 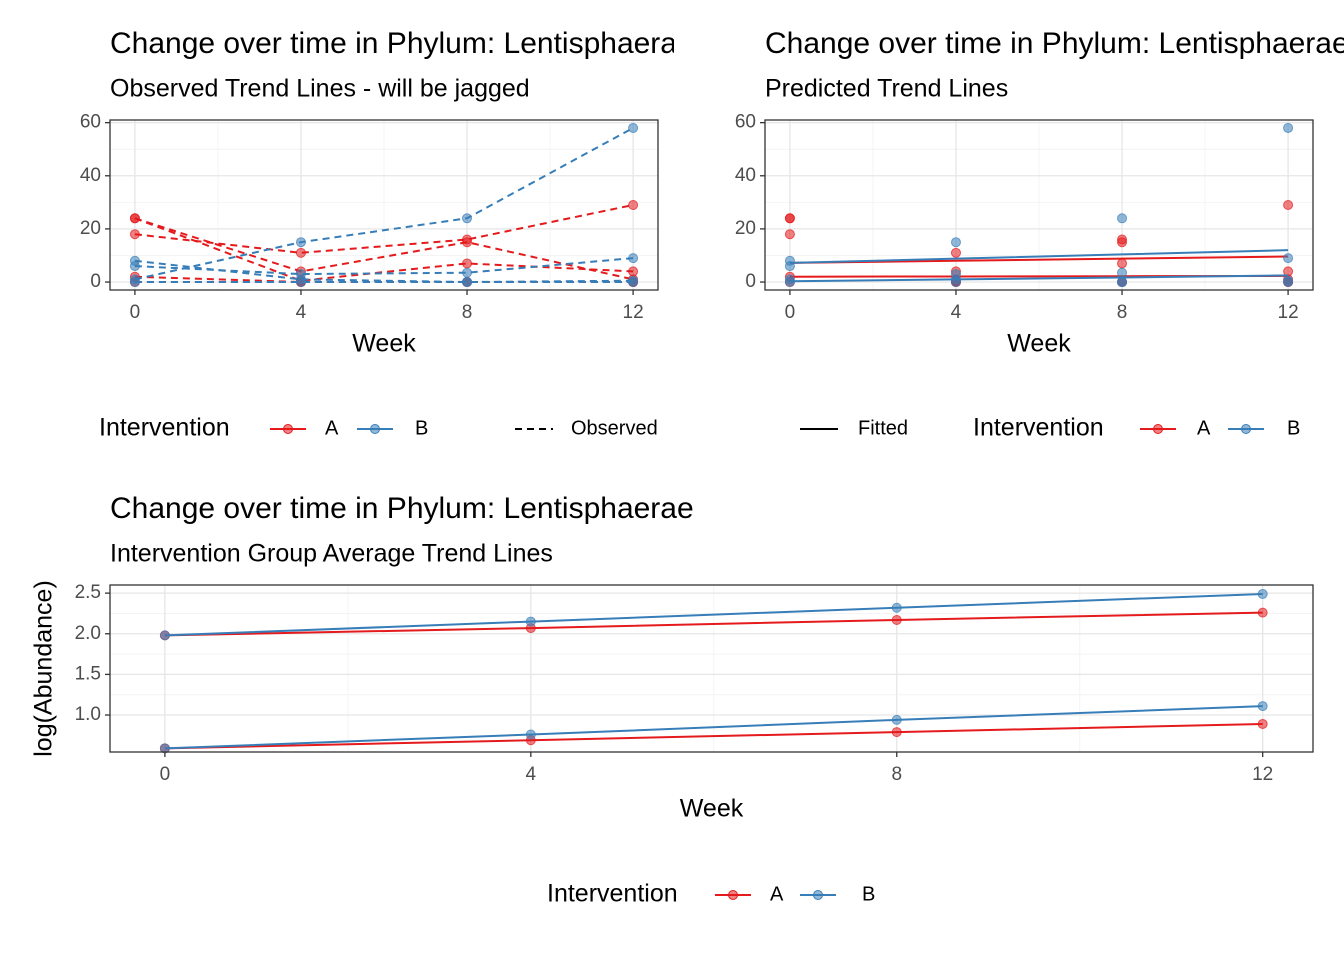 What do you see at coordinates (44, 668) in the screenshot?
I see `y-axis-title: log(Abundance)` at bounding box center [44, 668].